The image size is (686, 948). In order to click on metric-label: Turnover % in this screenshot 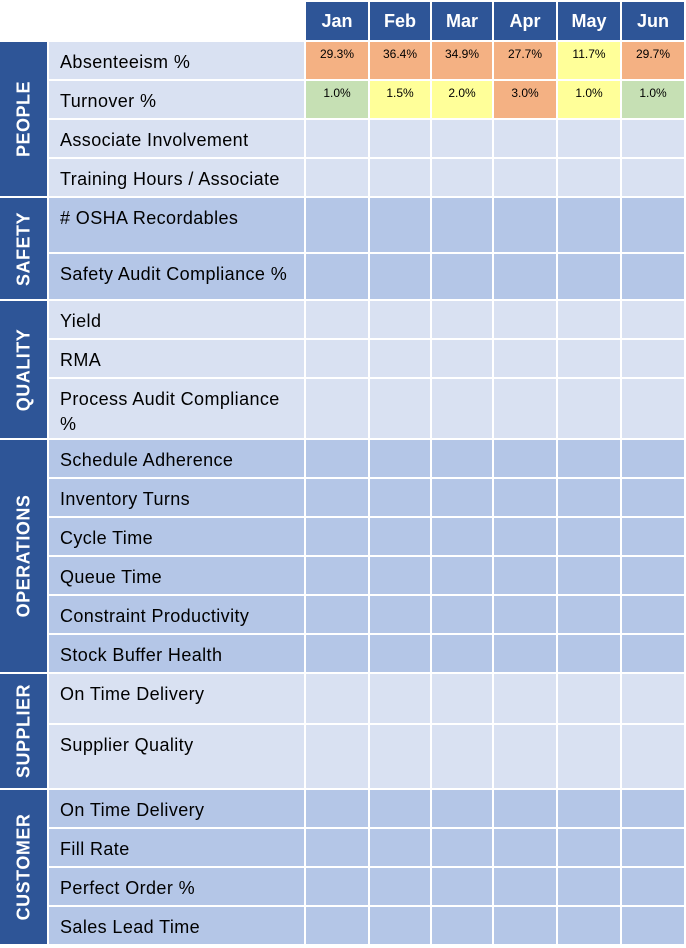, I will do `click(177, 100)`.